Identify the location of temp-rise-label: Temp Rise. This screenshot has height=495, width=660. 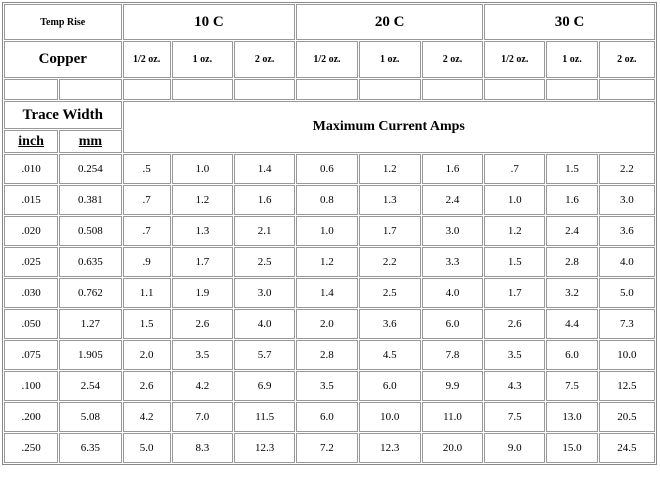
(63, 22).